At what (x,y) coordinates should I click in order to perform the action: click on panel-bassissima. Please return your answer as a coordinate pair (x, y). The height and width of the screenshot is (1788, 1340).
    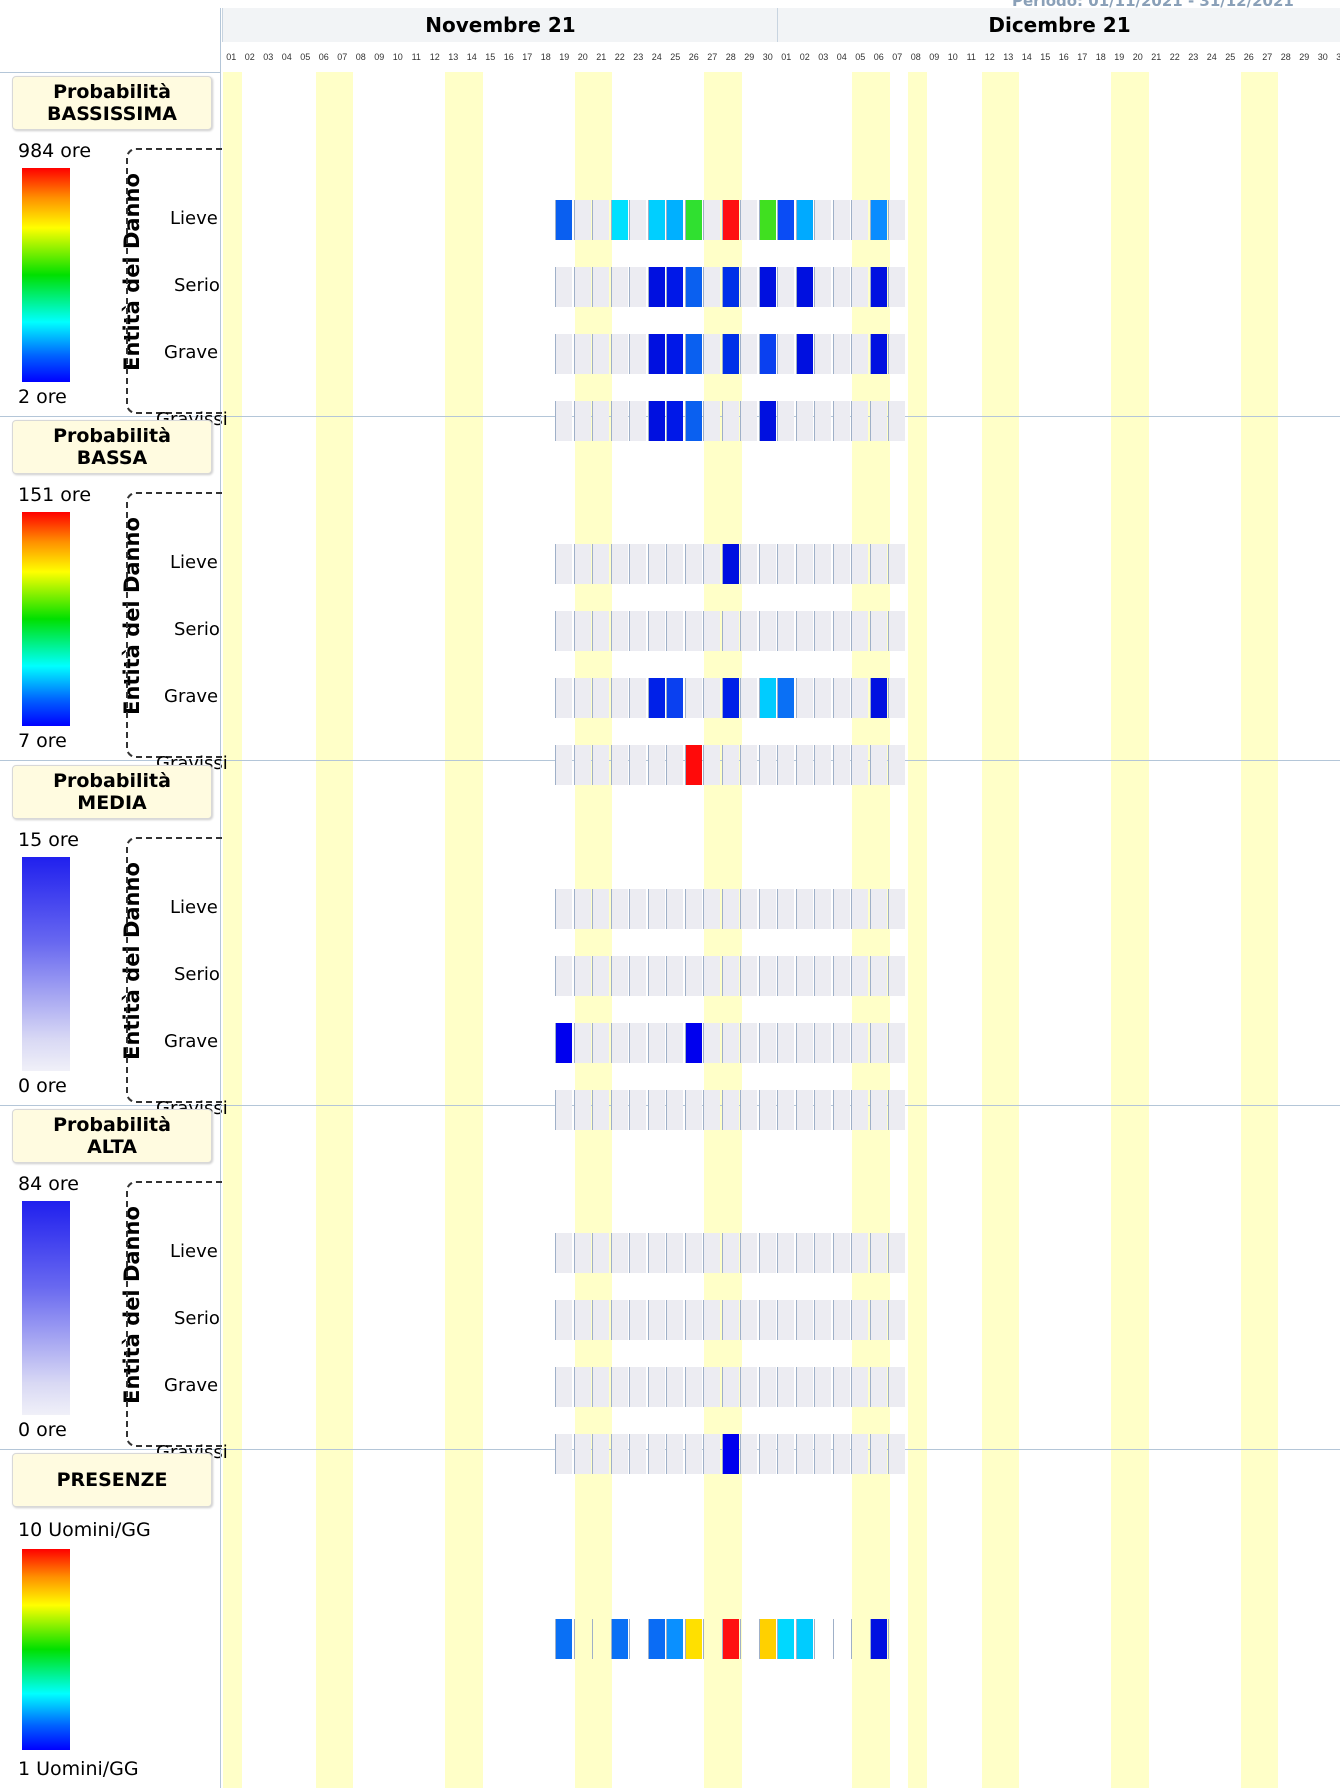
    Looking at the image, I should click on (110, 244).